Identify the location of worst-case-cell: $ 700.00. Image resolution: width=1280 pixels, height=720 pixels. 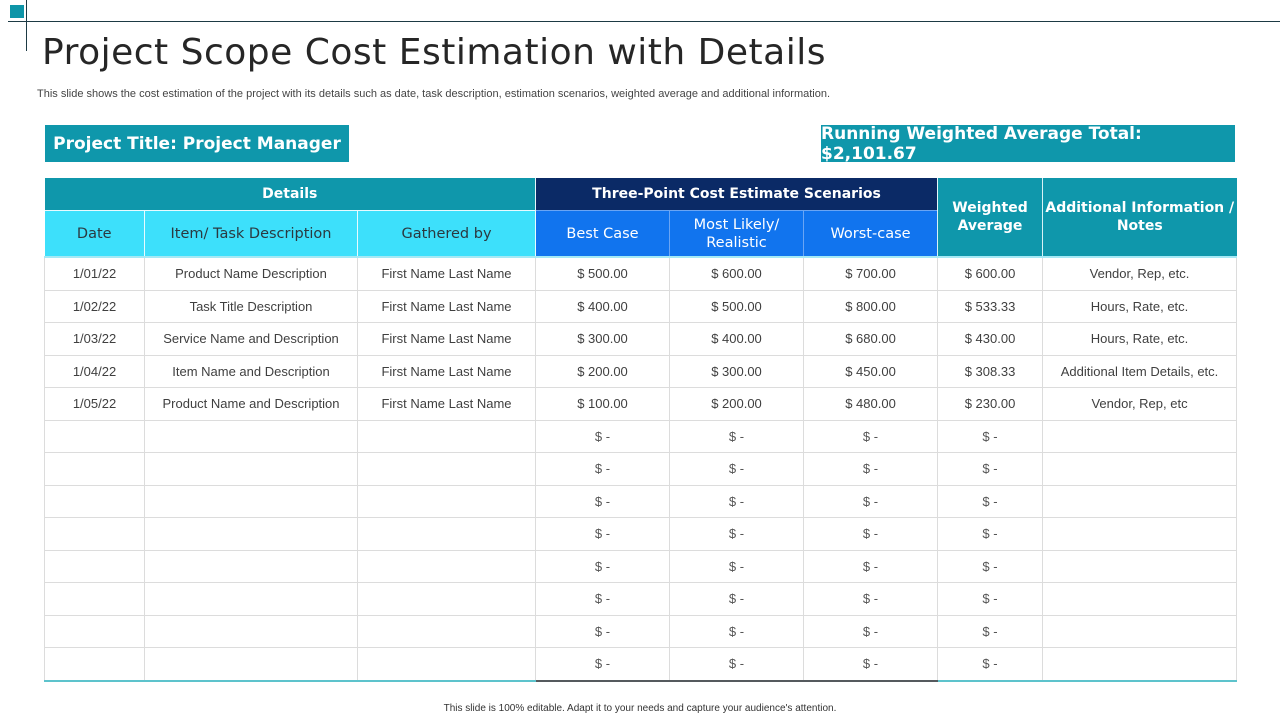
(870, 273).